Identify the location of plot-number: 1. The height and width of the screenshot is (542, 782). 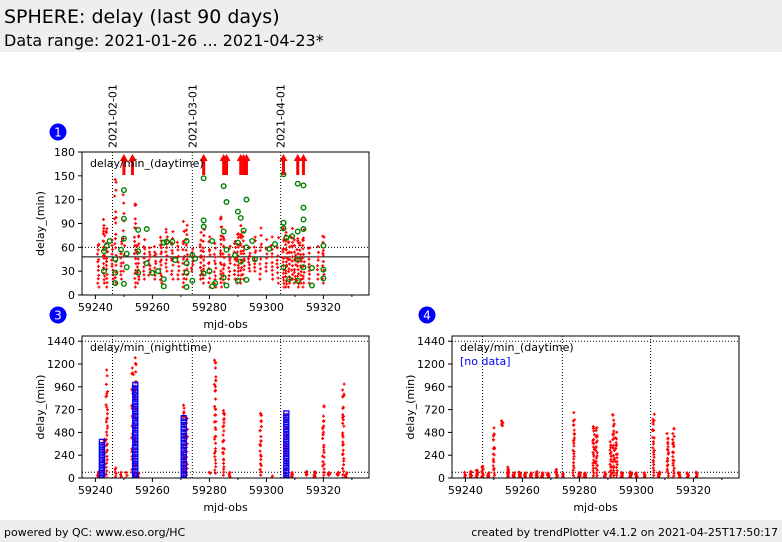
(58, 133).